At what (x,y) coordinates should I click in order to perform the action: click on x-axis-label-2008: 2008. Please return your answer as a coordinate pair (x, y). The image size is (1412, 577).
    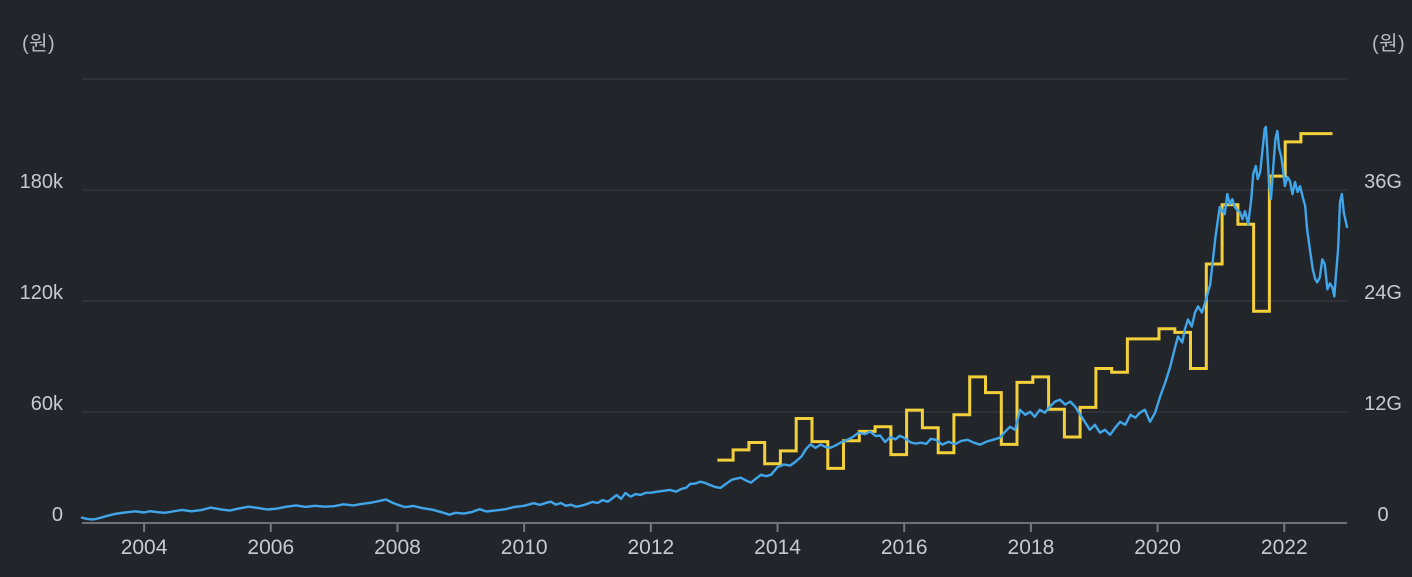
    Looking at the image, I should click on (397, 547).